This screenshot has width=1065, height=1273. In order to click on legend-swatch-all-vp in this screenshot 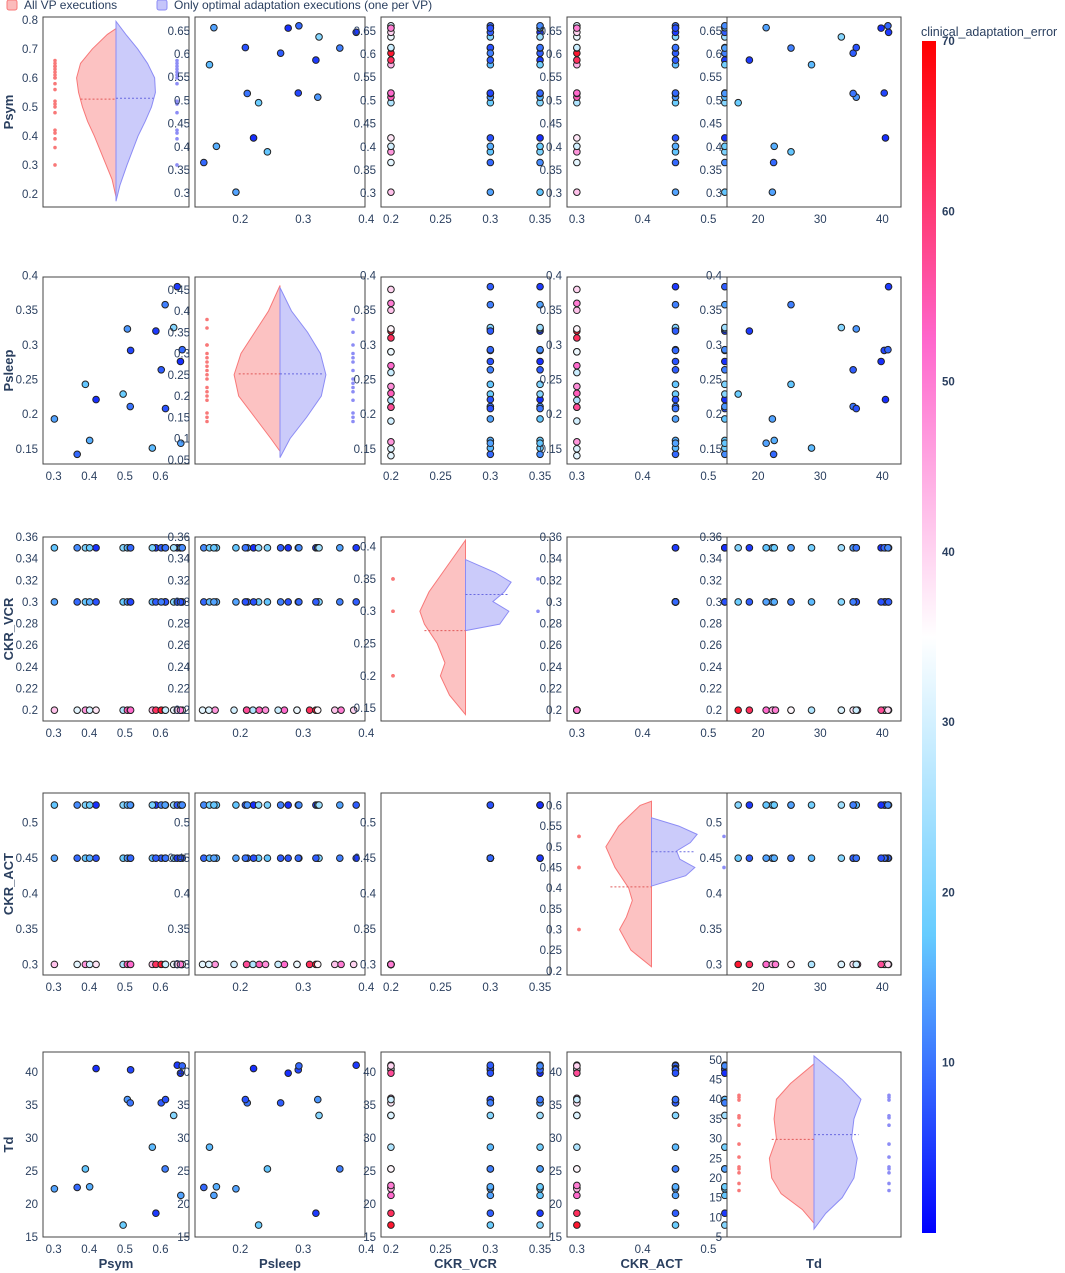, I will do `click(12, 5)`.